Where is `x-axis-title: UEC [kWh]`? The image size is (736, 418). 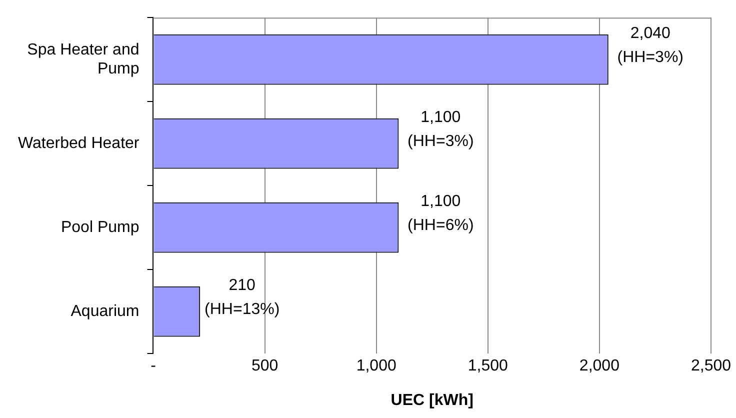
x-axis-title: UEC [kWh] is located at coordinates (432, 400).